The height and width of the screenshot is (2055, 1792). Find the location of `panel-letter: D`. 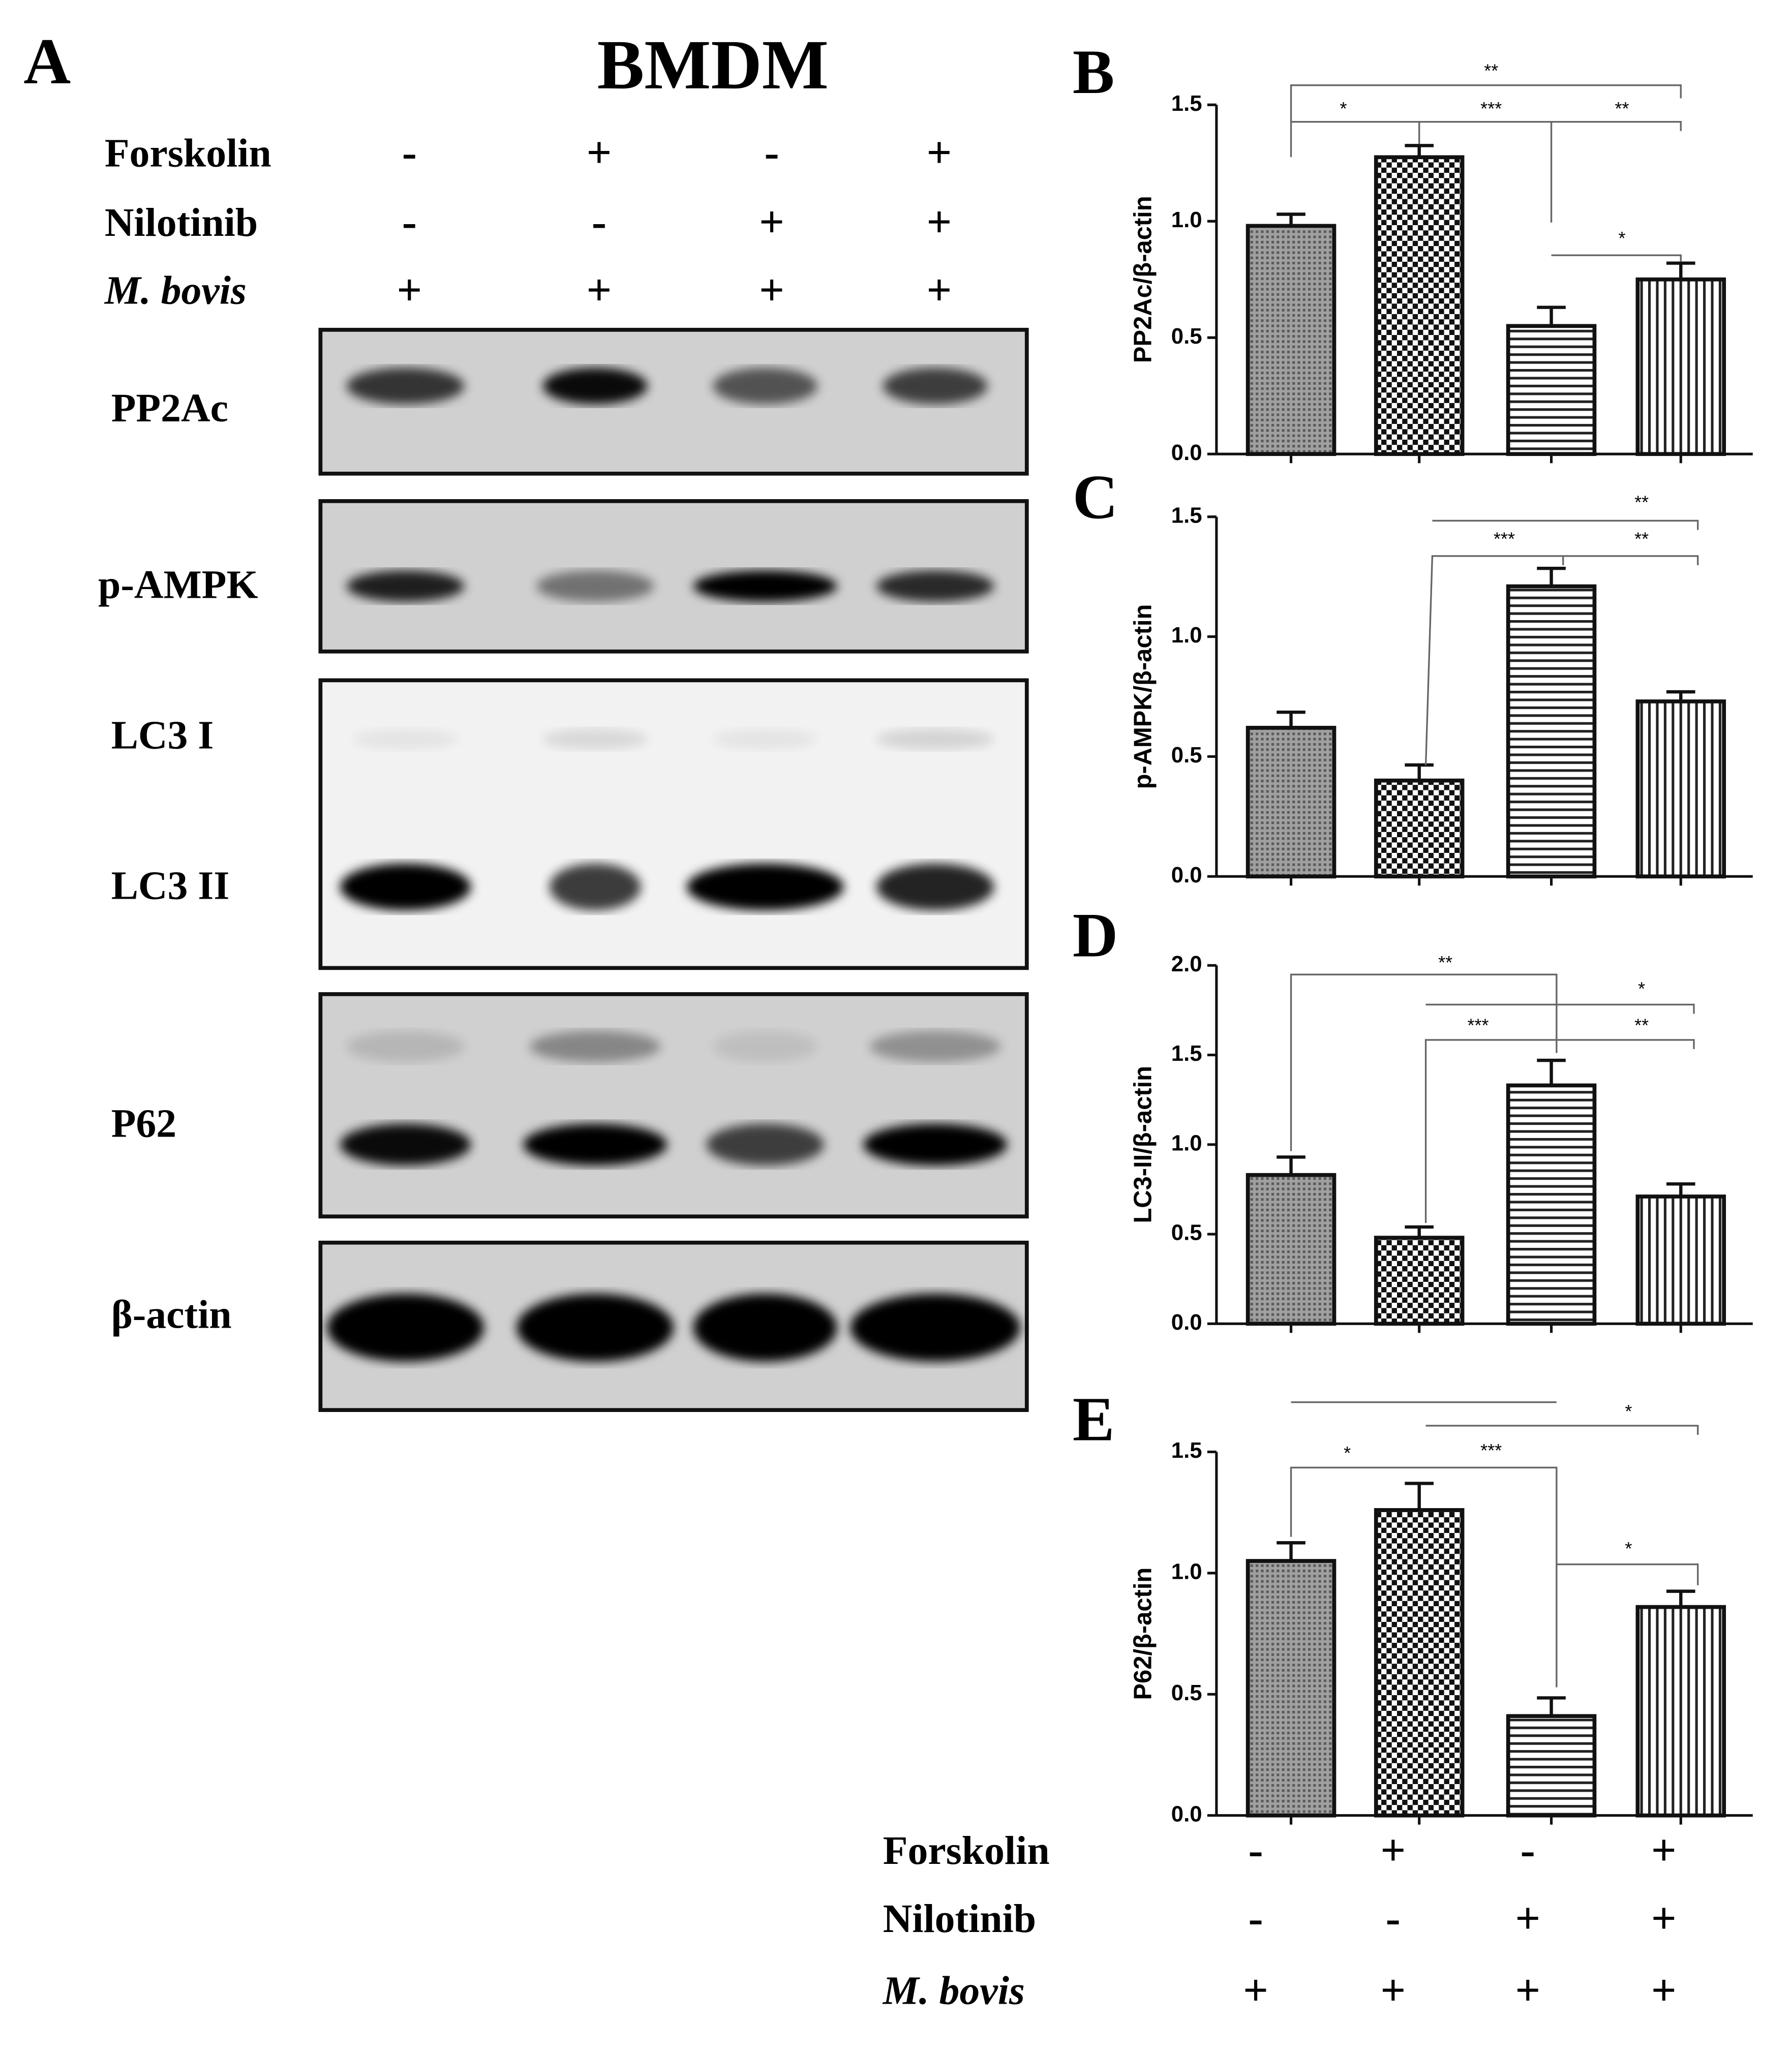

panel-letter: D is located at coordinates (1095, 935).